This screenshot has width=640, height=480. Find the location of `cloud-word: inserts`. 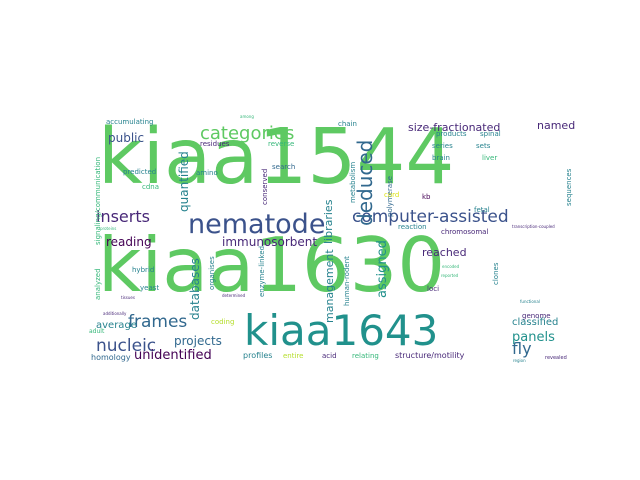

cloud-word: inserts is located at coordinates (123, 216).